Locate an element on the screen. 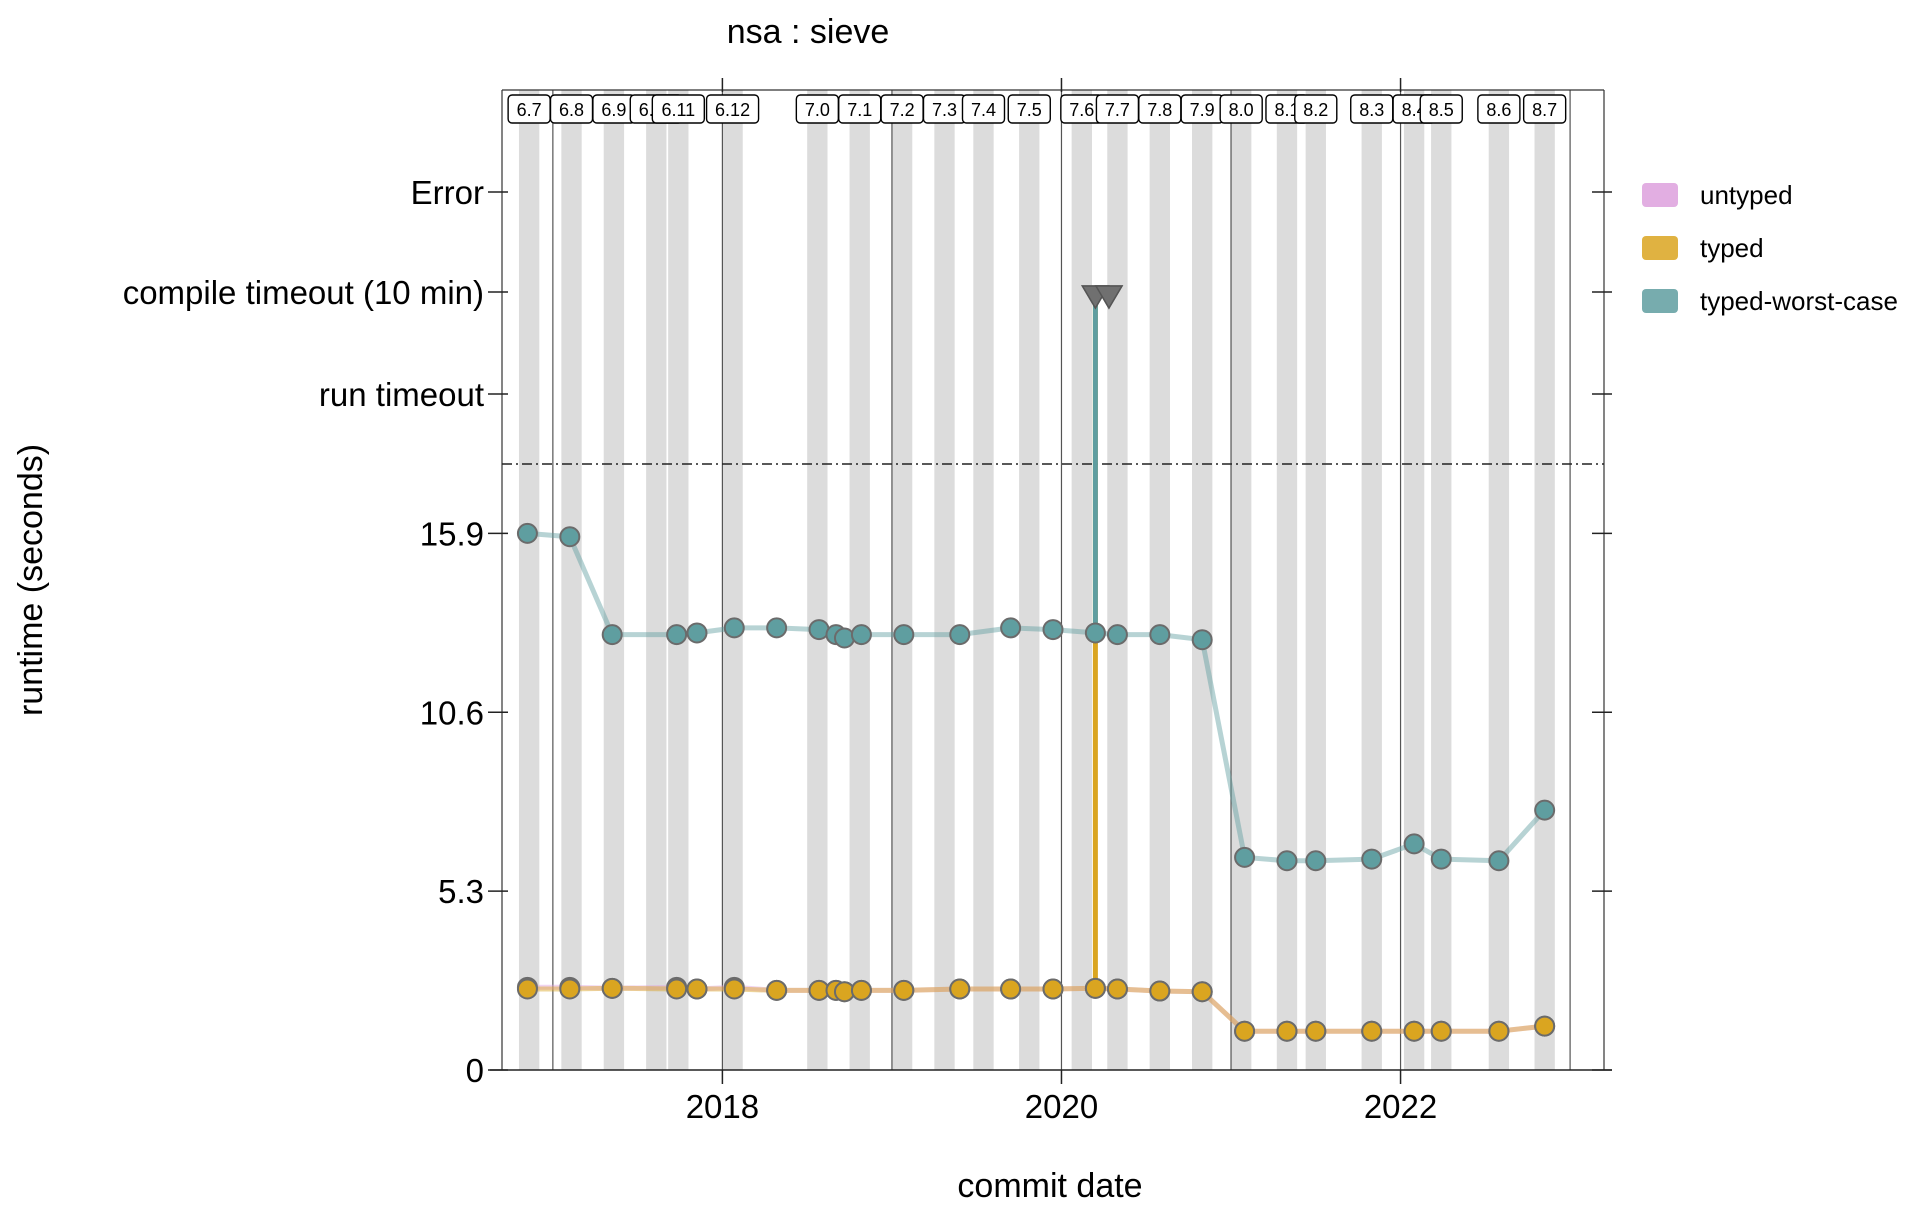 The image size is (1918, 1212). y-tick-label-error: Error is located at coordinates (447, 192).